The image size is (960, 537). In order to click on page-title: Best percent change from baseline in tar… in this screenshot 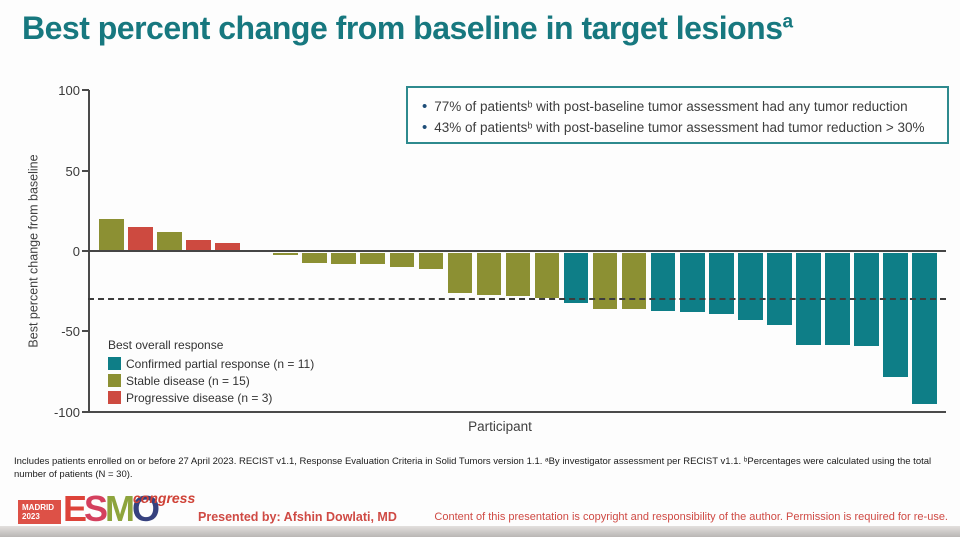, I will do `click(407, 28)`.